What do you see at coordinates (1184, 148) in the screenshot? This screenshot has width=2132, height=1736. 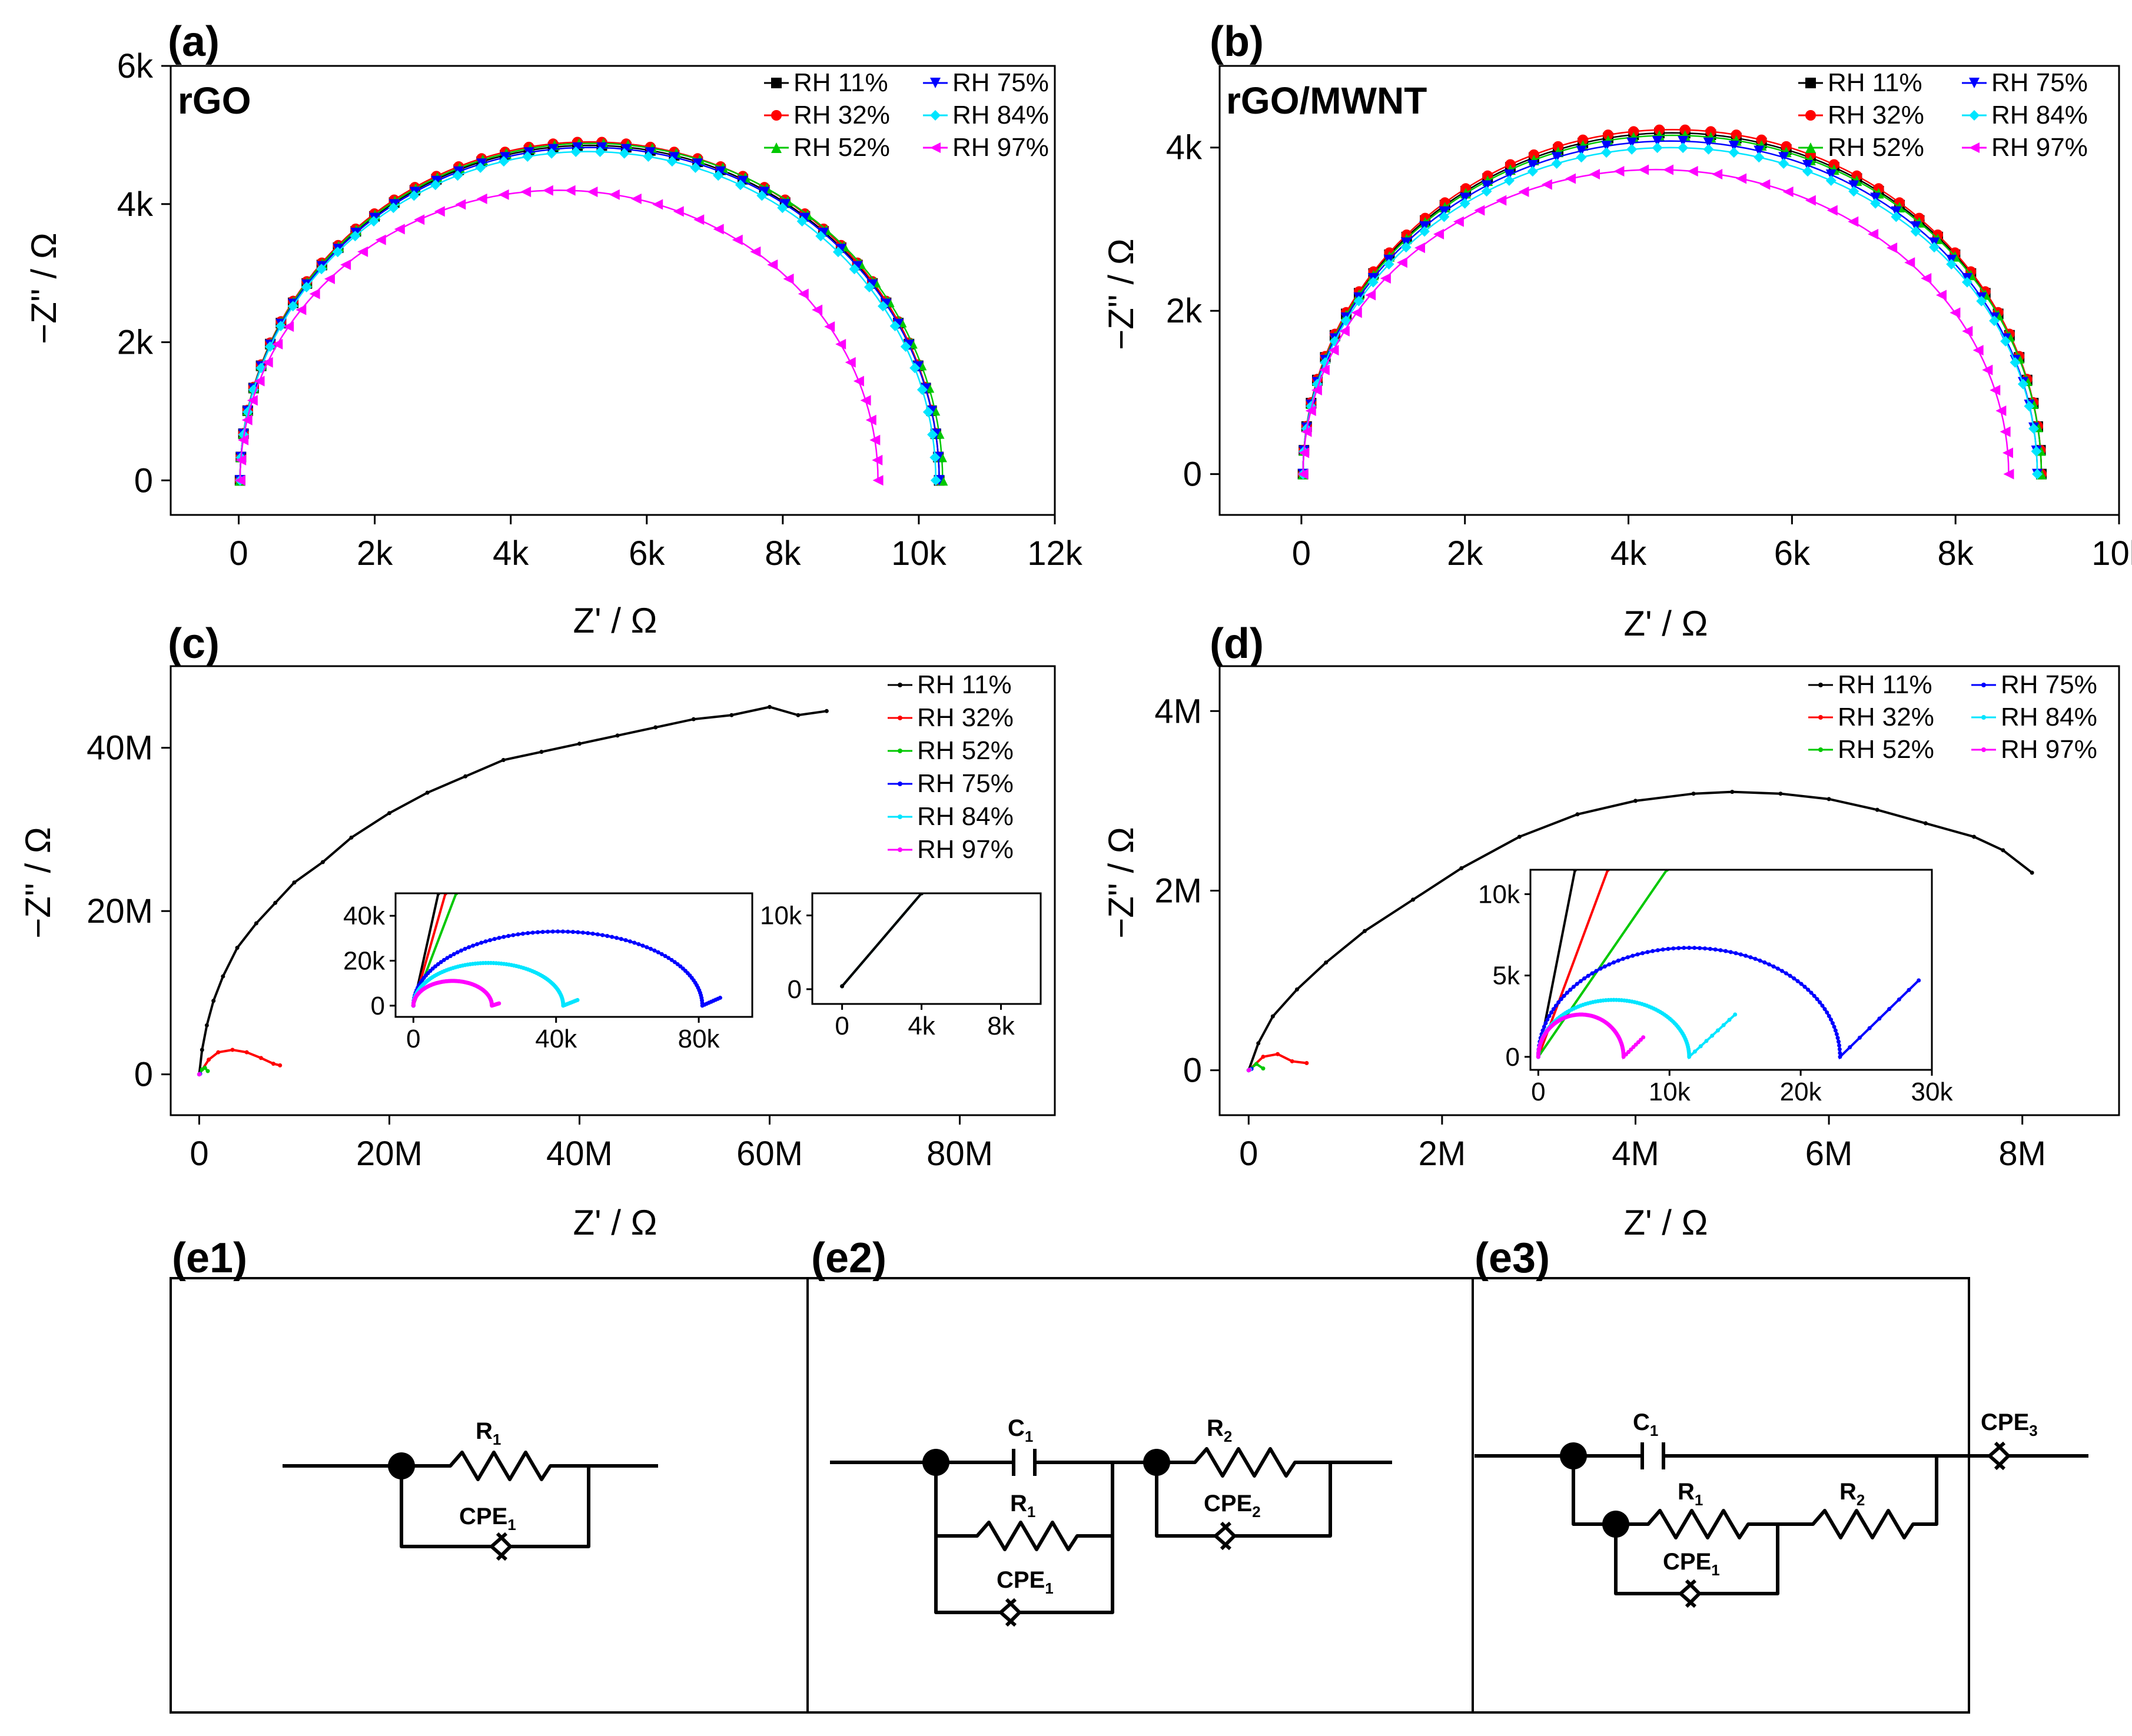 I see `panel-b-ytick-label: 4k` at bounding box center [1184, 148].